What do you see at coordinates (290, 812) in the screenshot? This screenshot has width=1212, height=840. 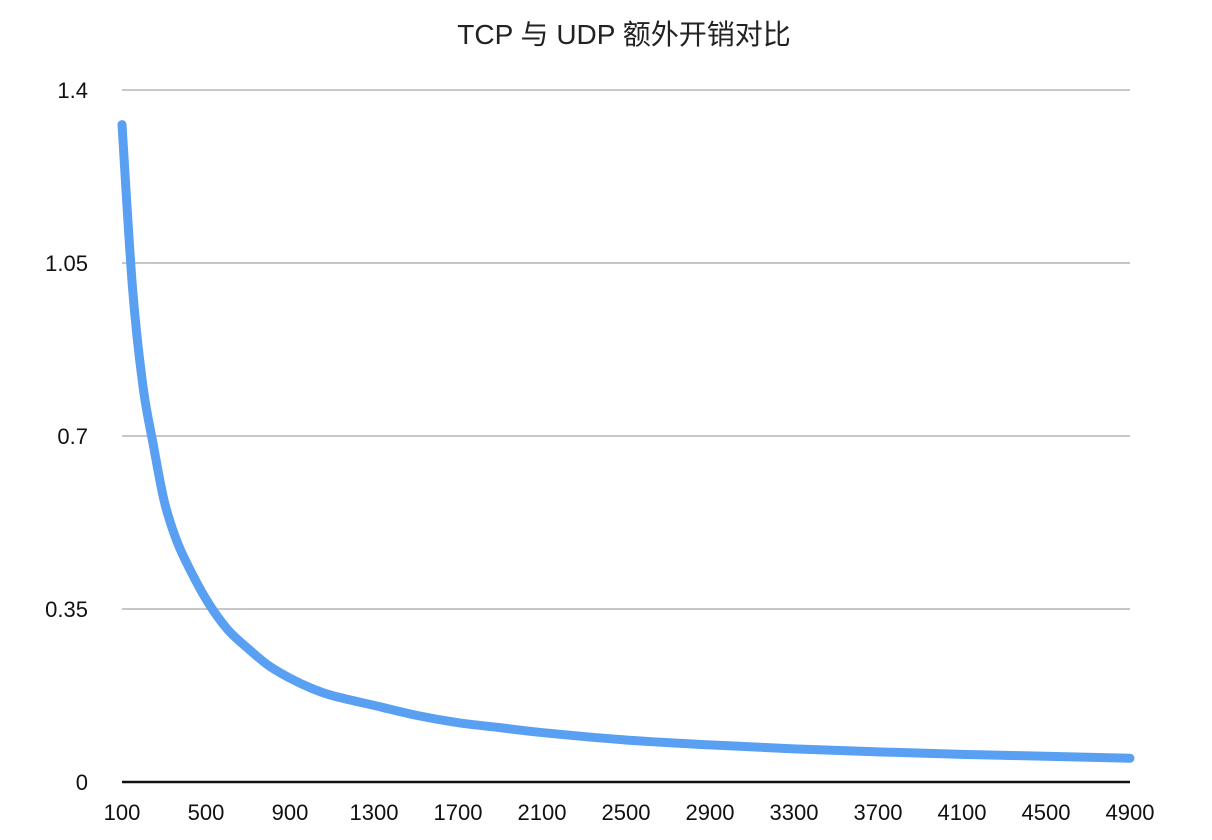 I see `x-tick-label: 900` at bounding box center [290, 812].